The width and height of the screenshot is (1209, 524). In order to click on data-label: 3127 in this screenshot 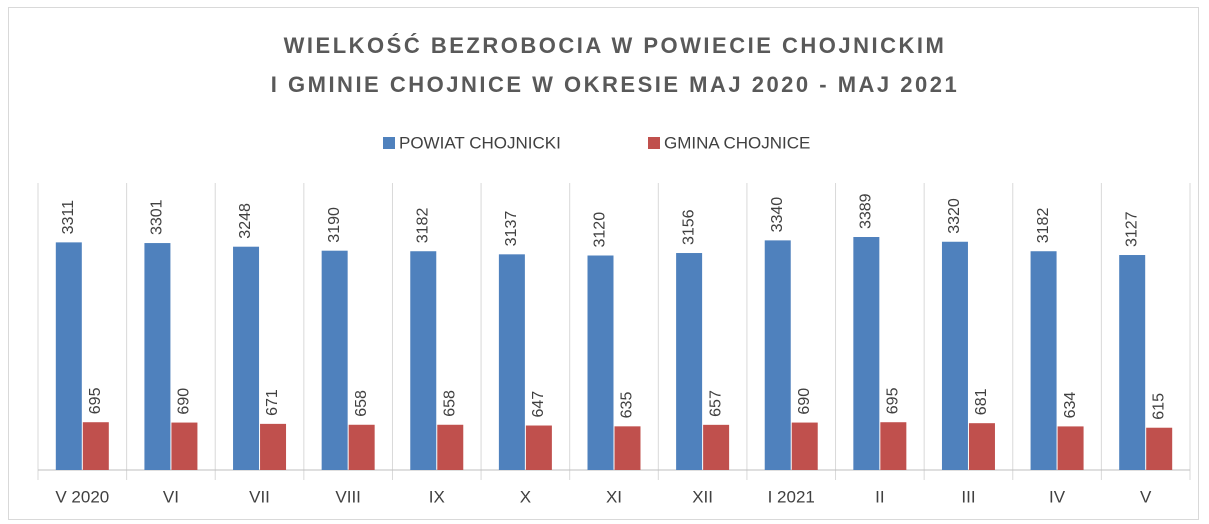, I will do `click(1131, 229)`.